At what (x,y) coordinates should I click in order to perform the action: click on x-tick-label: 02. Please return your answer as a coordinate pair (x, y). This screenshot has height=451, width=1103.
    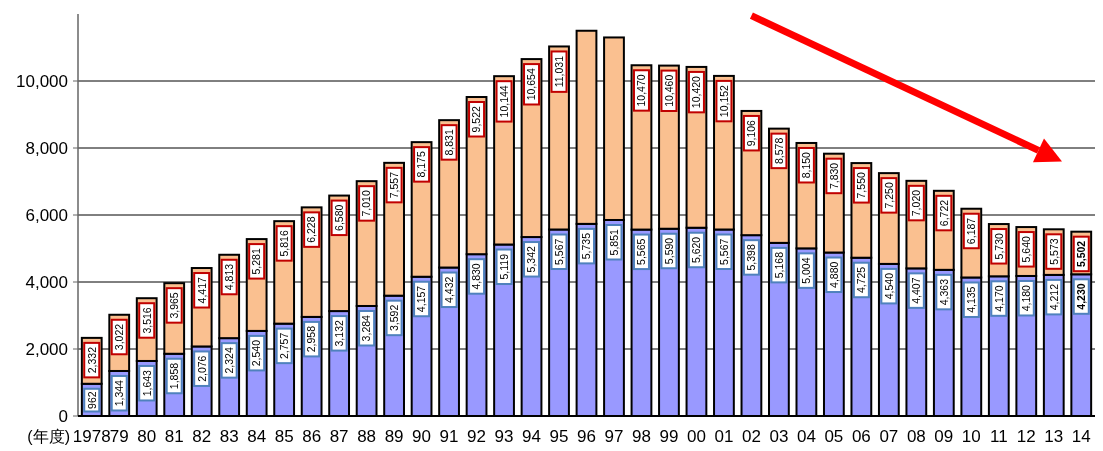
    Looking at the image, I should click on (751, 436).